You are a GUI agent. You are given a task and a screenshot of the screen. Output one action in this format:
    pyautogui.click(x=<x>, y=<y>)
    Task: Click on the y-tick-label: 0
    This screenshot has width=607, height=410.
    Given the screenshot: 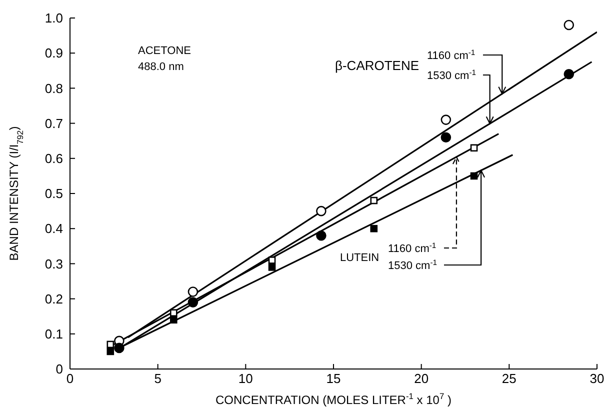 What is the action you would take?
    pyautogui.click(x=59, y=369)
    